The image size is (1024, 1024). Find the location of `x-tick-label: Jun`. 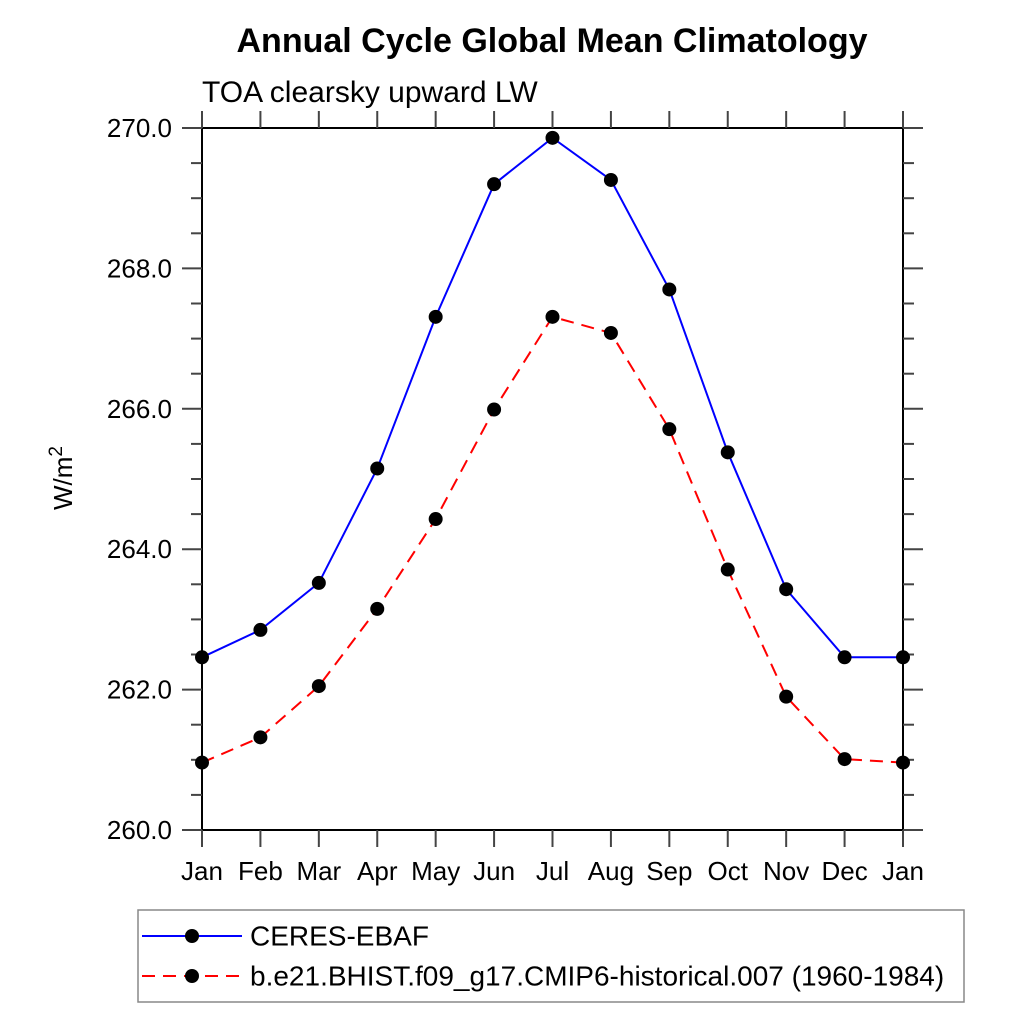

x-tick-label: Jun is located at coordinates (494, 871).